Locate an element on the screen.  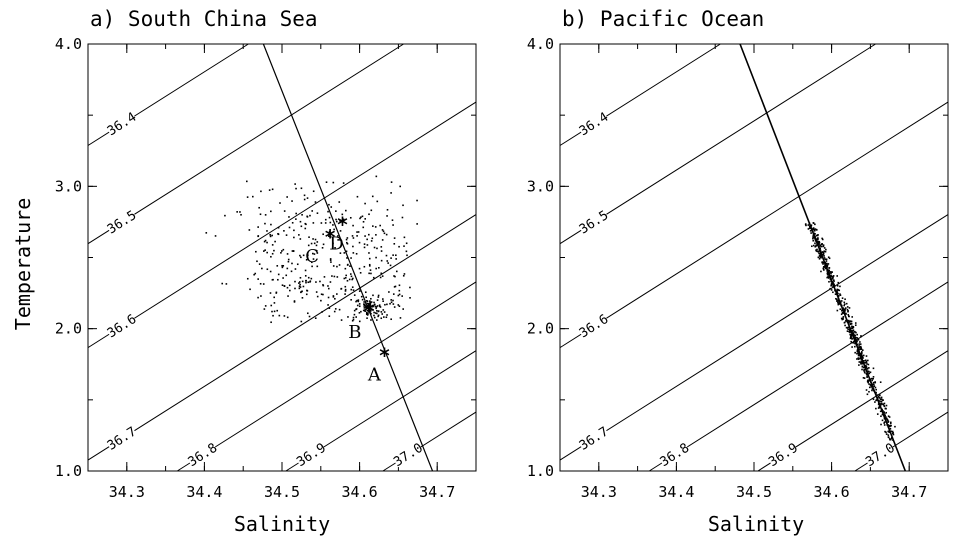
x-tick-label: 34.4 is located at coordinates (204, 492).